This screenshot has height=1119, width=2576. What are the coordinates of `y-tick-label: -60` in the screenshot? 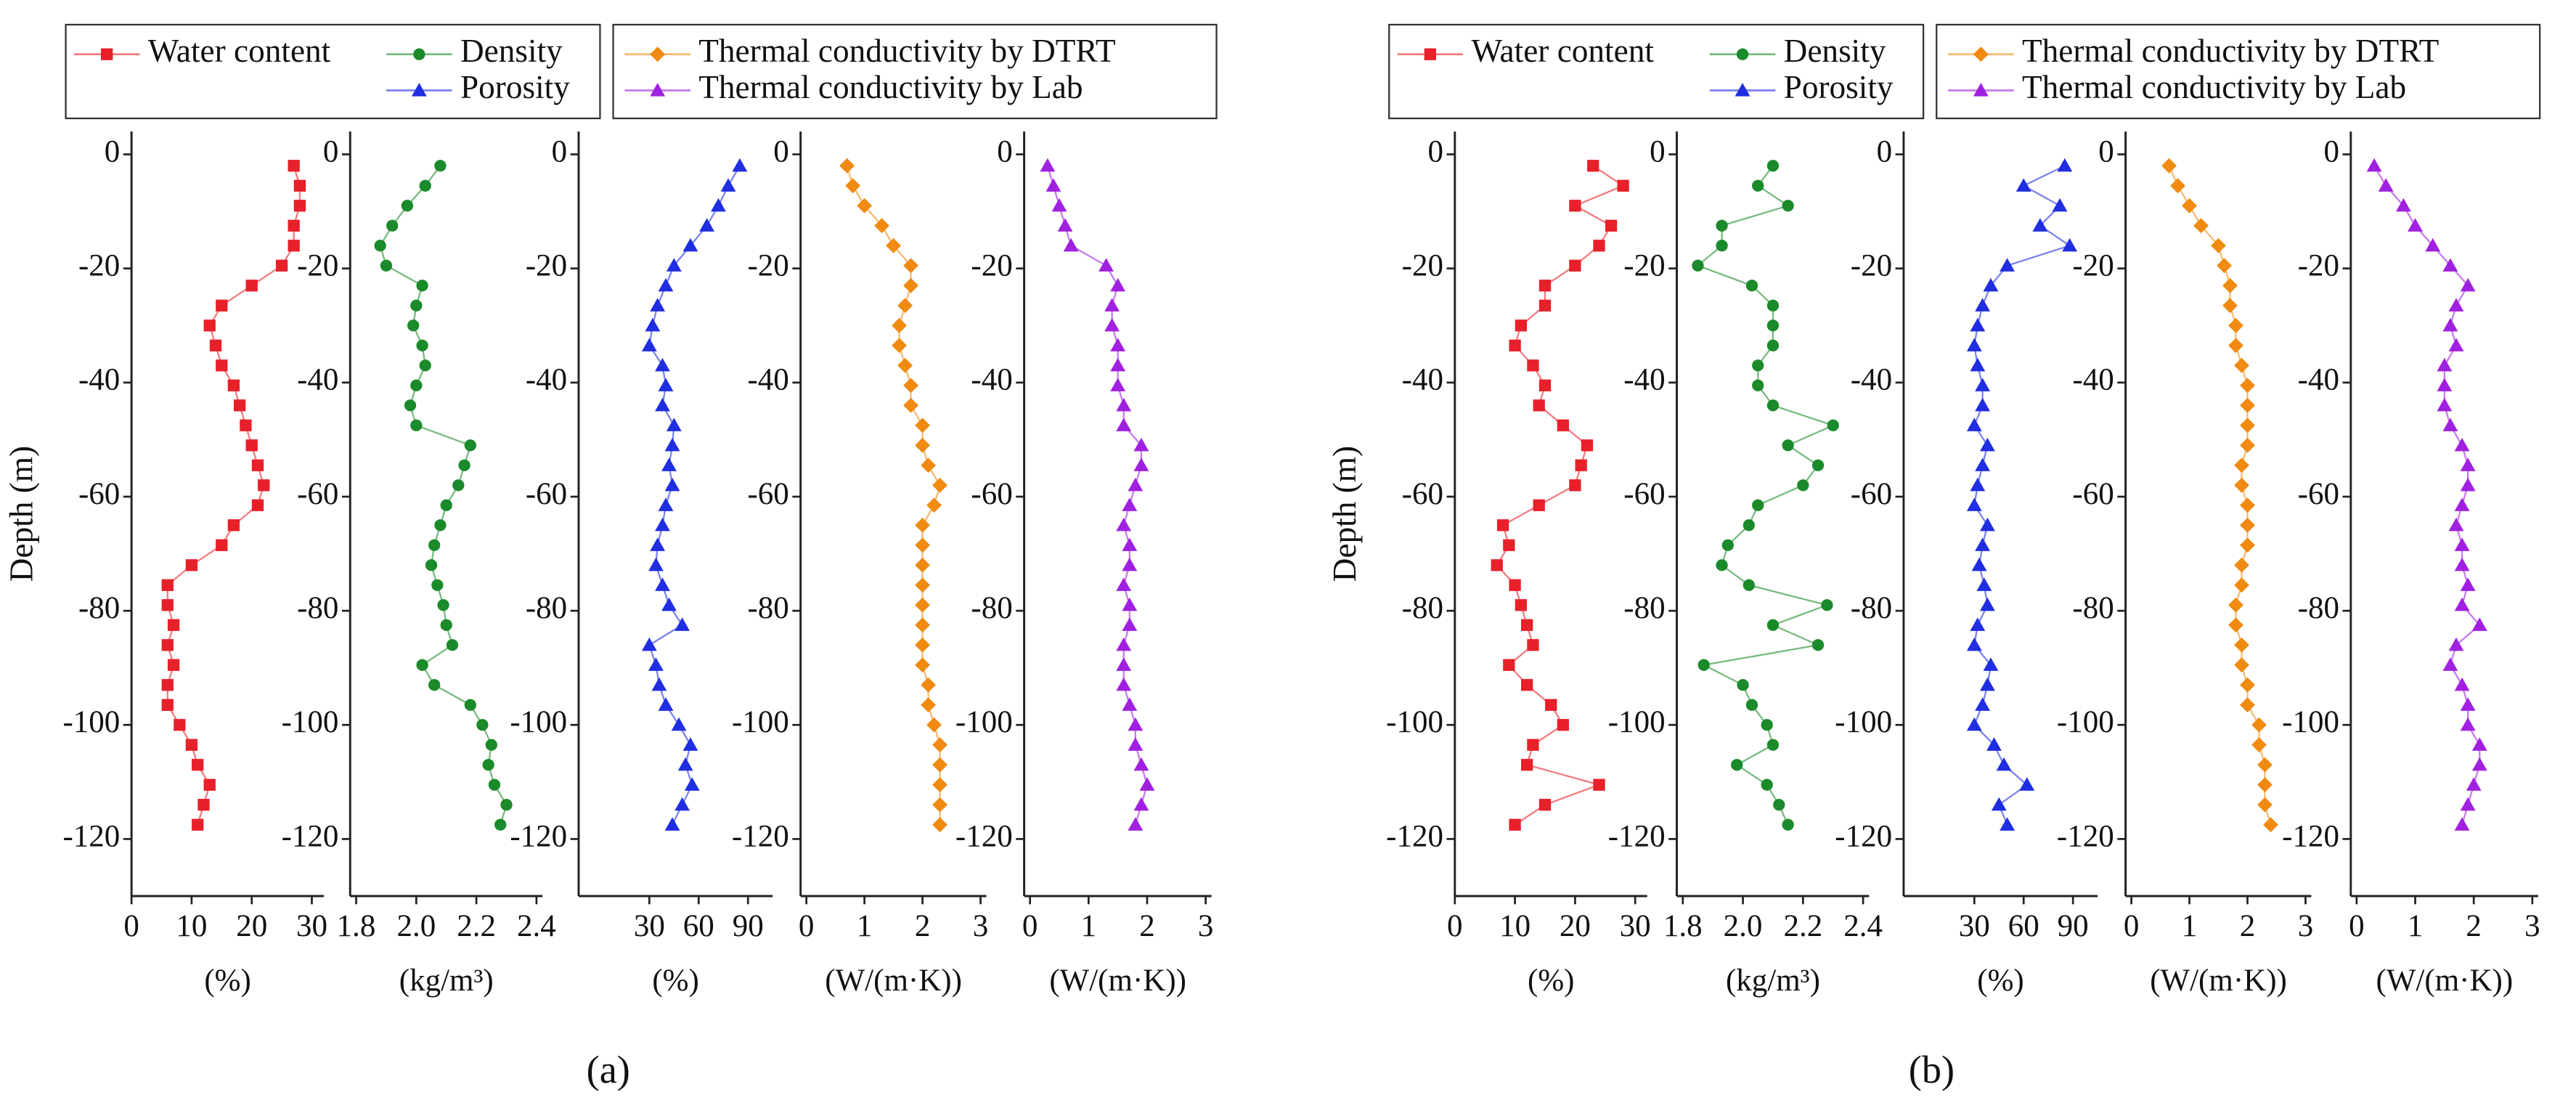 It's located at (1871, 494).